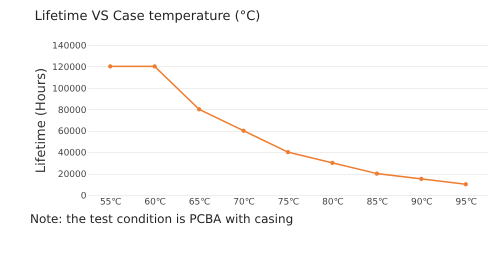 The width and height of the screenshot is (500, 270). Describe the element at coordinates (69, 47) in the screenshot. I see `y-tick-label: 140000` at that location.